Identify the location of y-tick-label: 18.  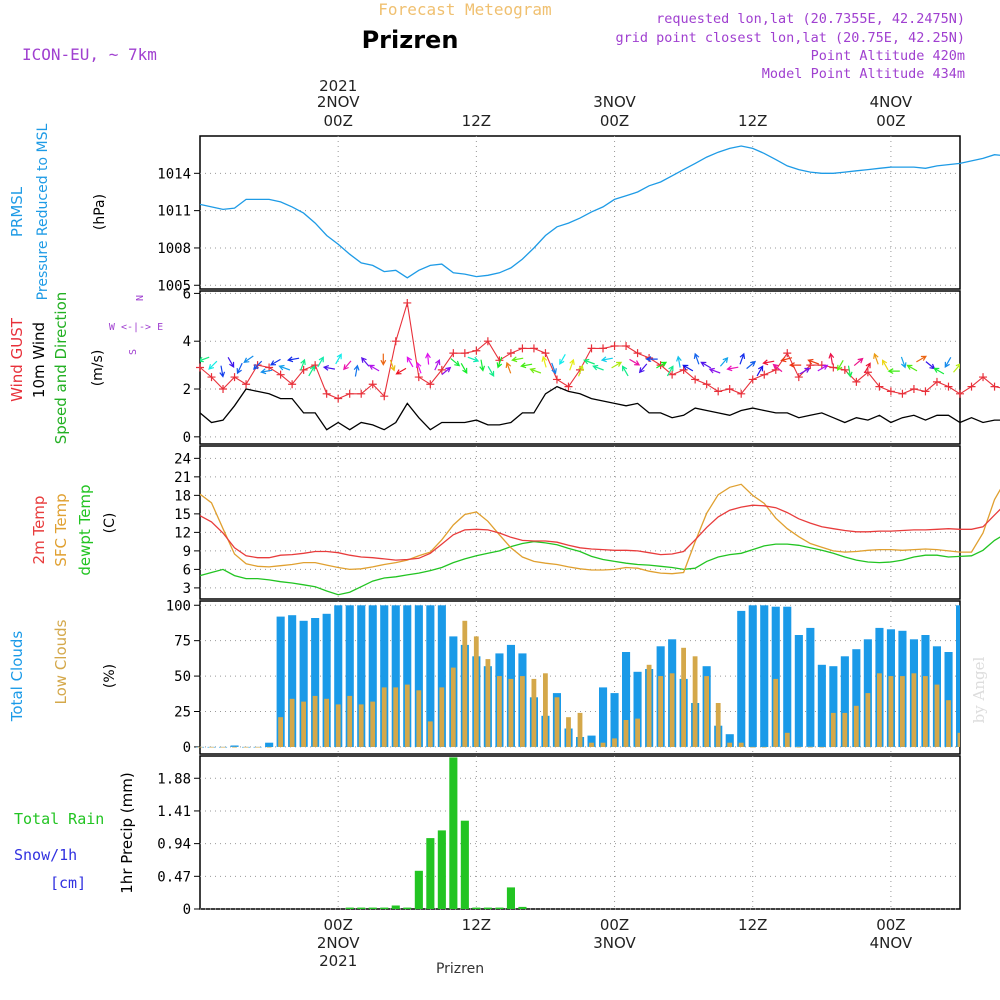
(182, 496).